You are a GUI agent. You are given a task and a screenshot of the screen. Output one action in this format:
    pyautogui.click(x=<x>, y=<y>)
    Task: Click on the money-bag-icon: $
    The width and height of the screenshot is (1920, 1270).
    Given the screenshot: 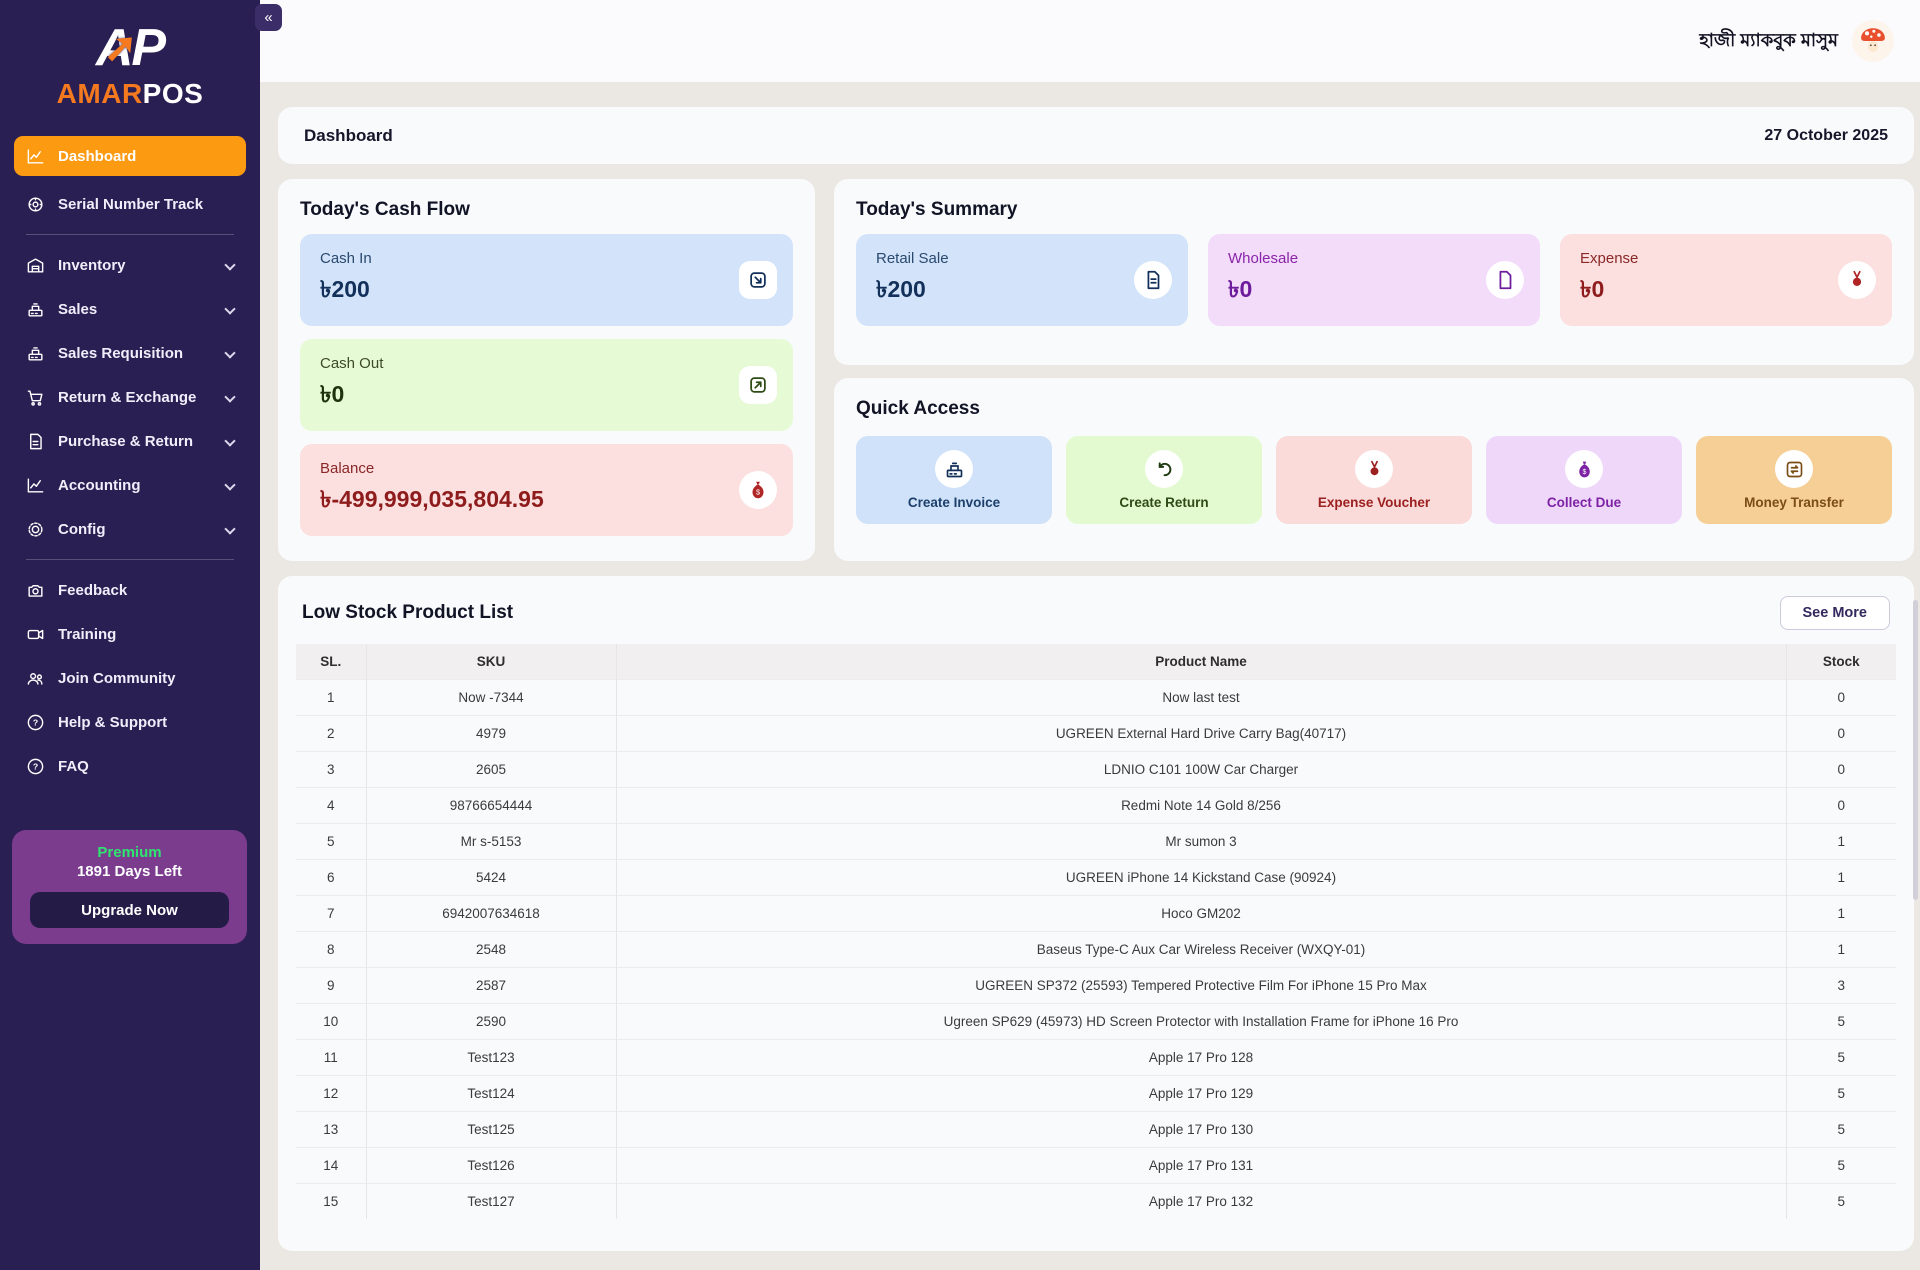 What is the action you would take?
    pyautogui.click(x=1584, y=469)
    